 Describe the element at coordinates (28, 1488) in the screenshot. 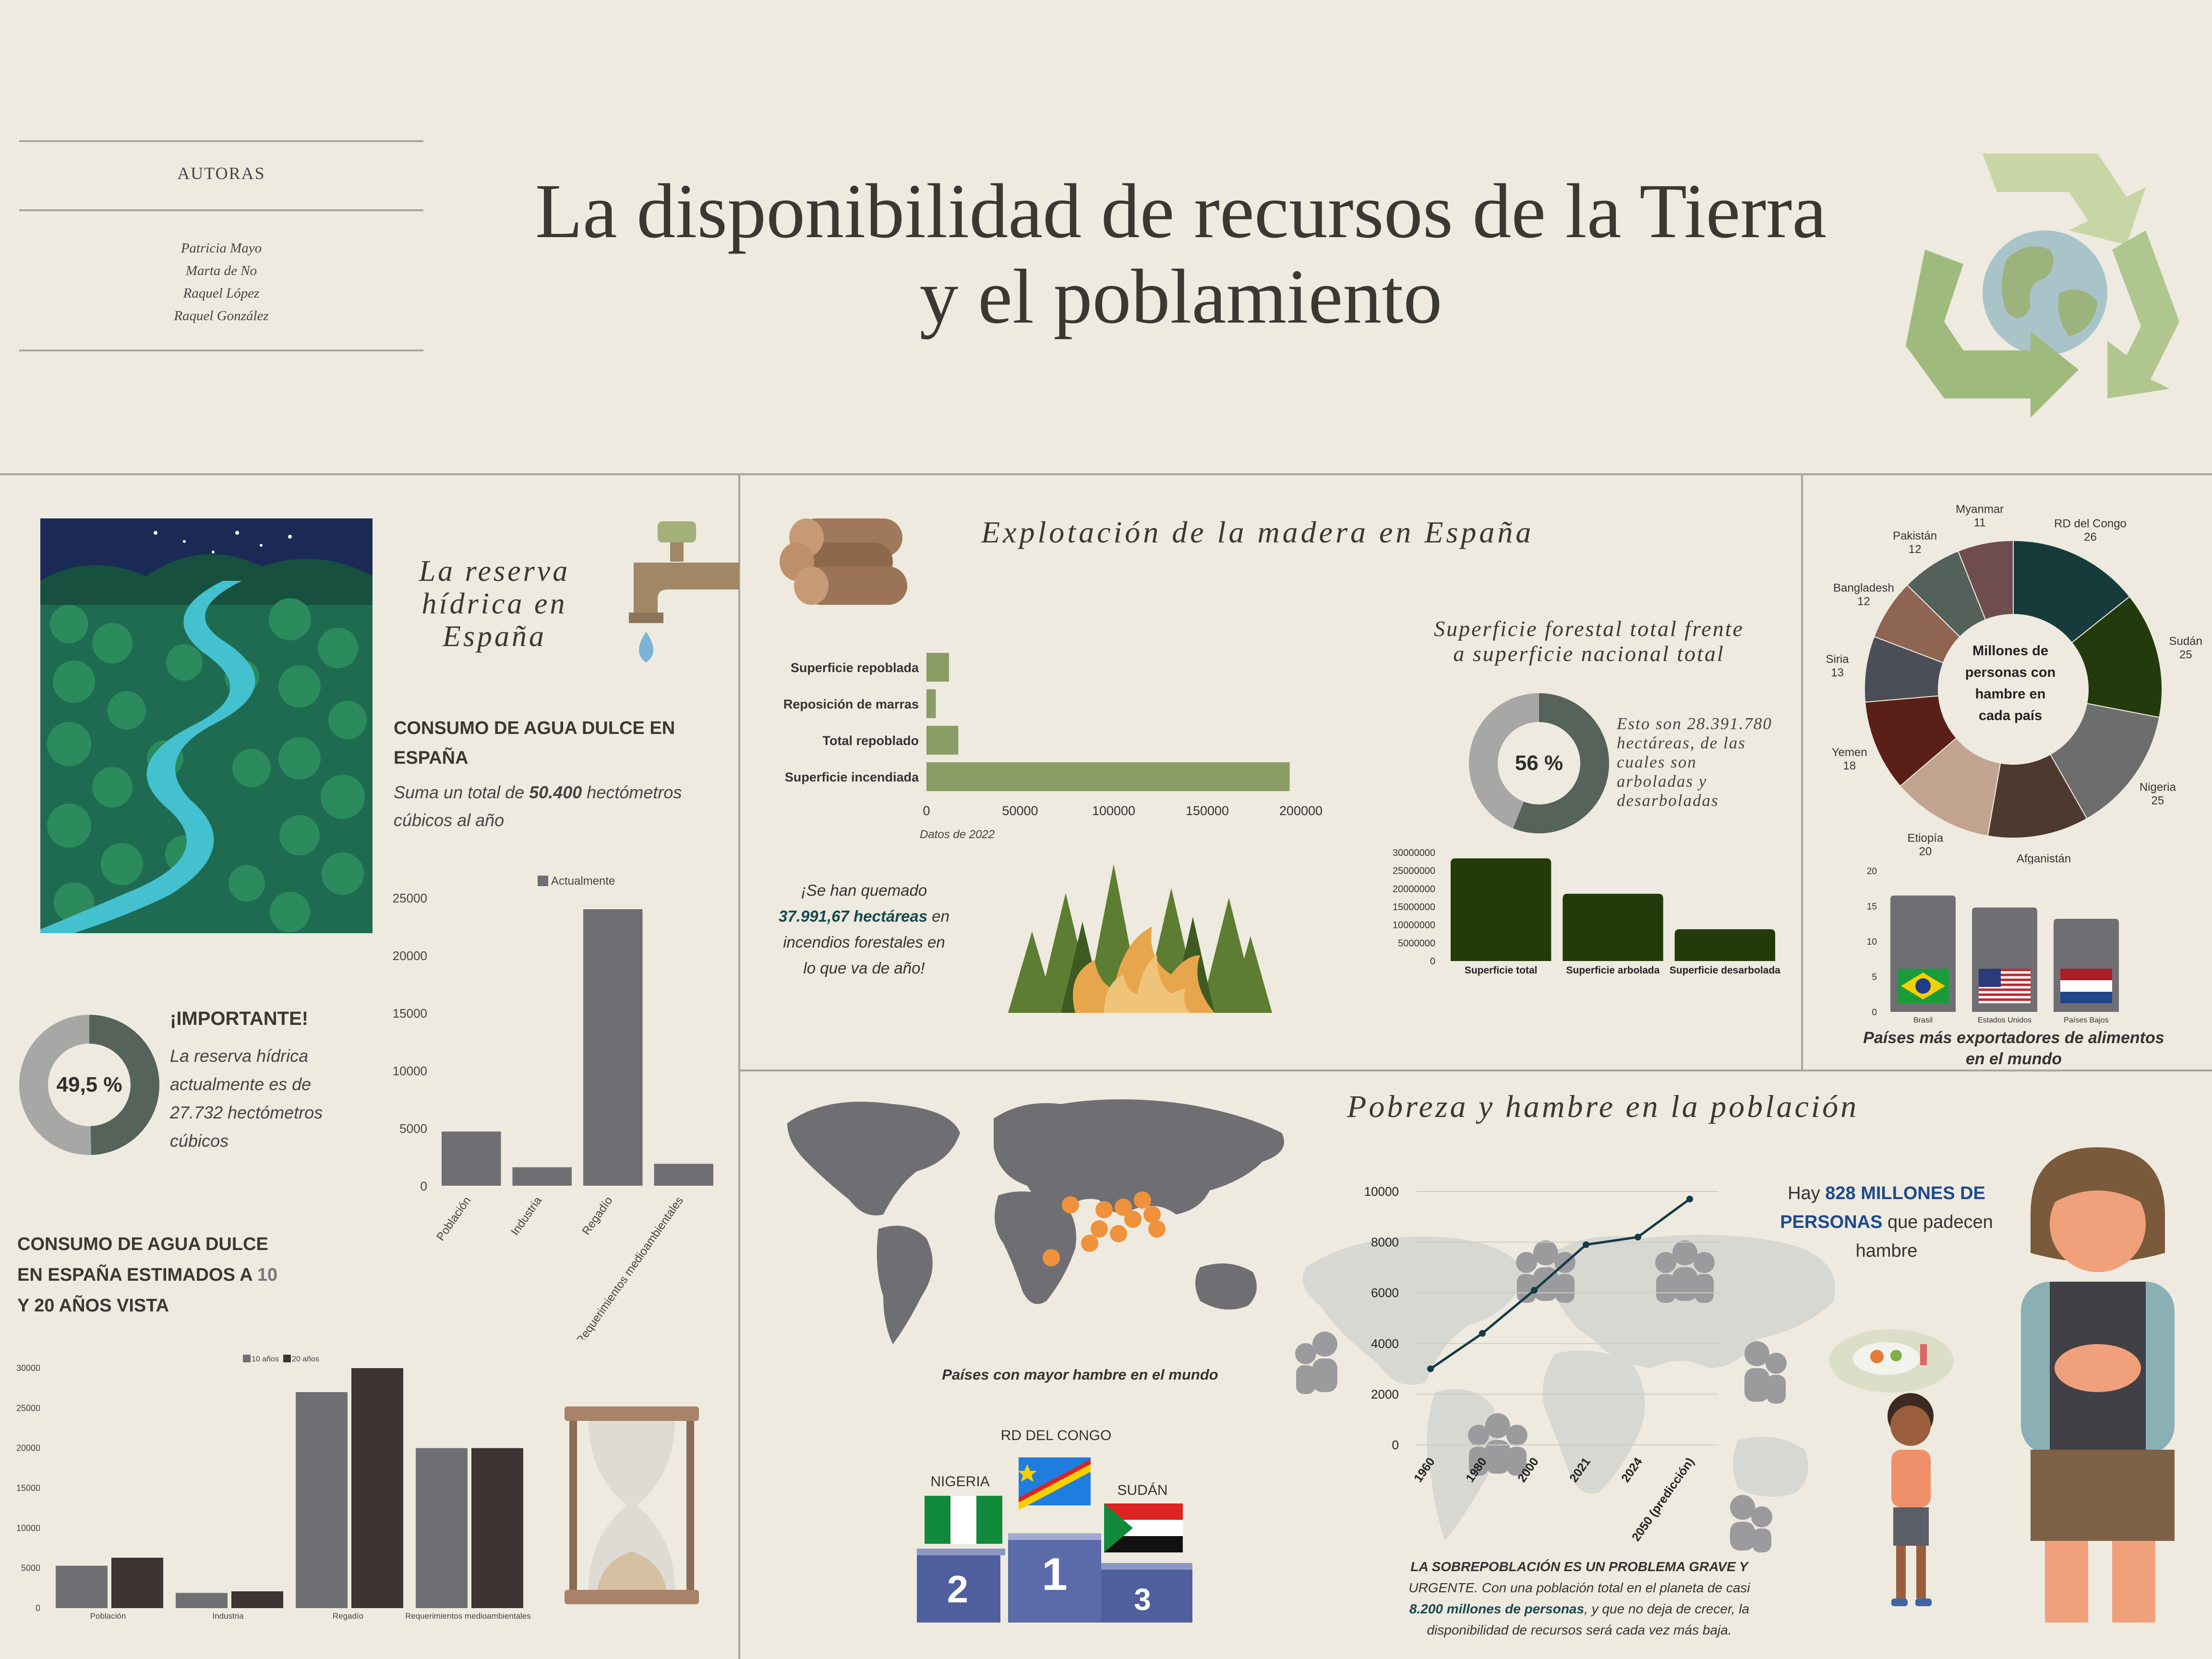

I see `y-tick-label: 15000` at that location.